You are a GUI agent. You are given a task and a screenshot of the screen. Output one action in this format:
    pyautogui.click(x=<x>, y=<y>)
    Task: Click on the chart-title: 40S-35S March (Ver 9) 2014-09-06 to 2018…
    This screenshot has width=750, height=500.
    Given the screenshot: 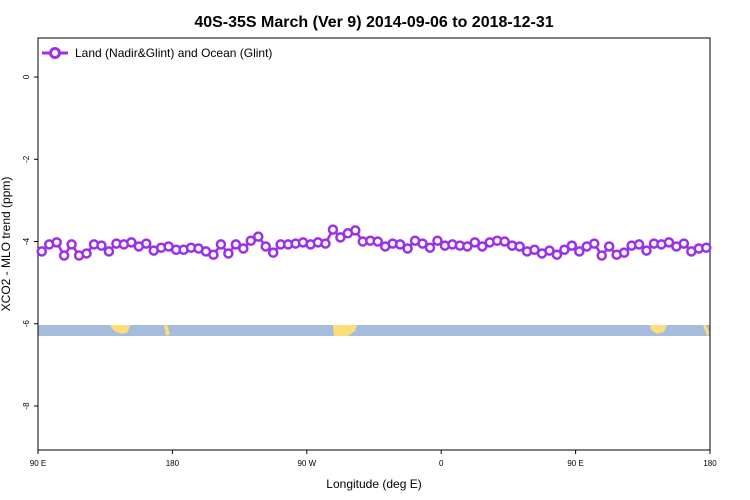 What is the action you would take?
    pyautogui.click(x=373, y=22)
    